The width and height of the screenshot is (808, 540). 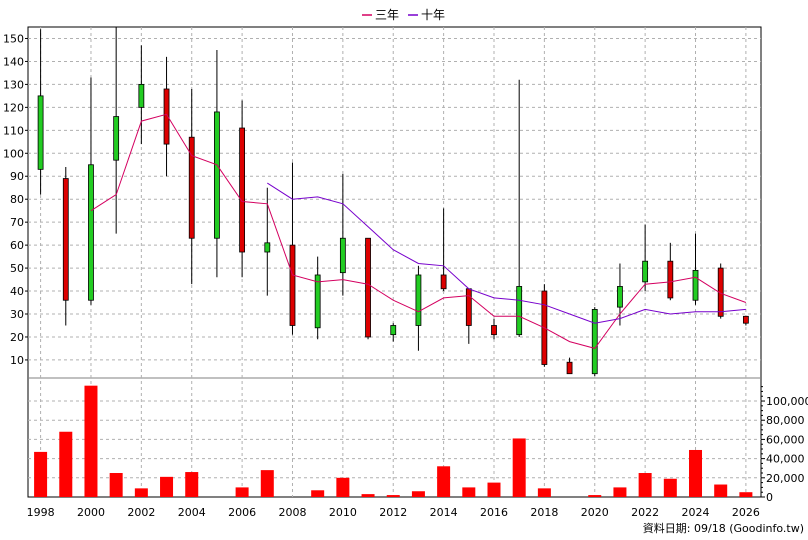 What do you see at coordinates (387, 15) in the screenshot?
I see `legend-label: 三年` at bounding box center [387, 15].